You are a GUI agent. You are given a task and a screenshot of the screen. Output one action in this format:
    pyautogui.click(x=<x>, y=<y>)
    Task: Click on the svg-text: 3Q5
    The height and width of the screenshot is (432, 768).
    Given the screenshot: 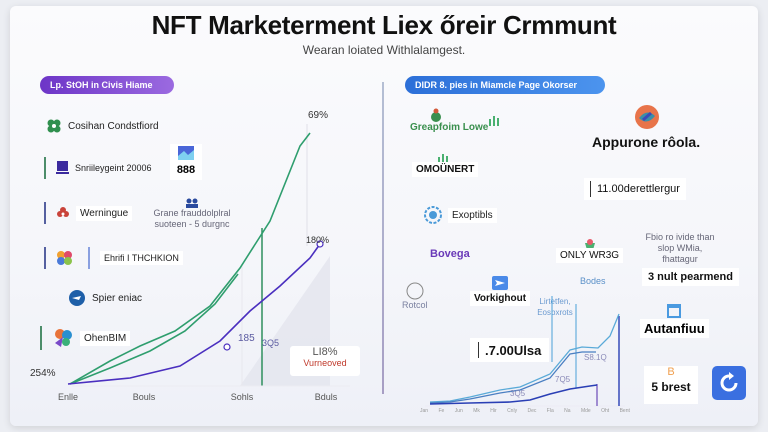 What is the action you would take?
    pyautogui.click(x=518, y=393)
    